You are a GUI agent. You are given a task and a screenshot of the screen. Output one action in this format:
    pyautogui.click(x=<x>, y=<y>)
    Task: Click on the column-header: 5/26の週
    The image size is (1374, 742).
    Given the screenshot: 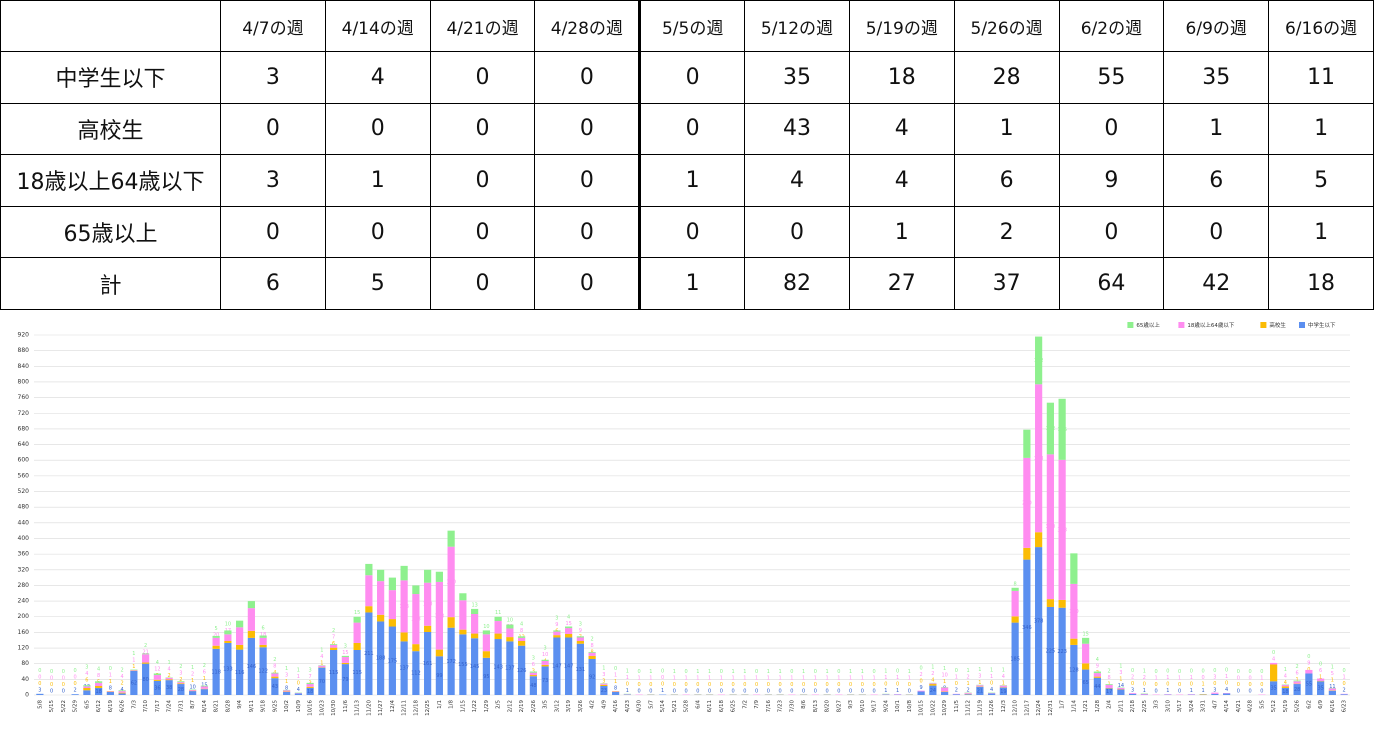 What is the action you would take?
    pyautogui.click(x=1006, y=26)
    